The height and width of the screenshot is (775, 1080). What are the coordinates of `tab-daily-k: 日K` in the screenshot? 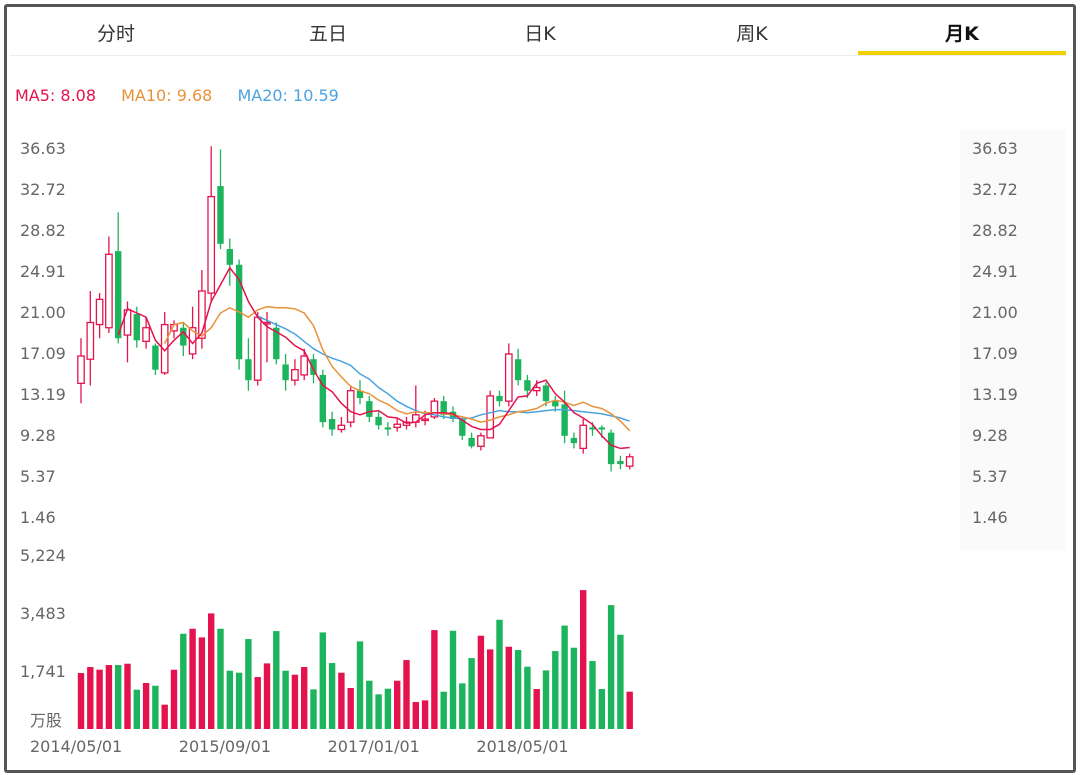 It's located at (540, 33).